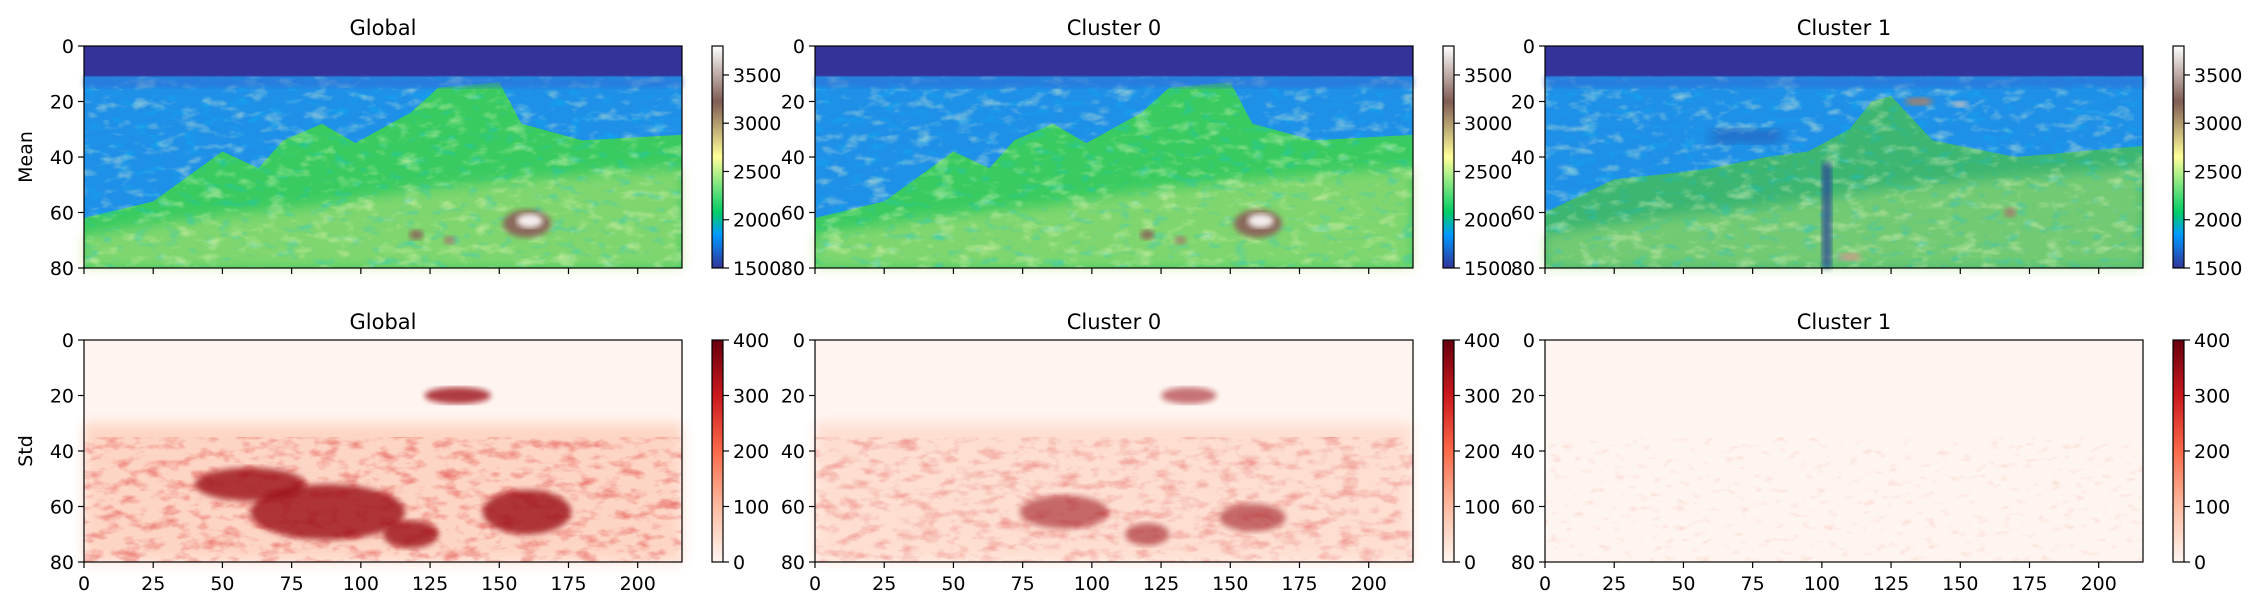  Describe the element at coordinates (1877, 148) in the screenshot. I see `subplot-mean-2: Cluster 1 0 20 40 60 80 1500 2000 2500 3000 3500` at that location.